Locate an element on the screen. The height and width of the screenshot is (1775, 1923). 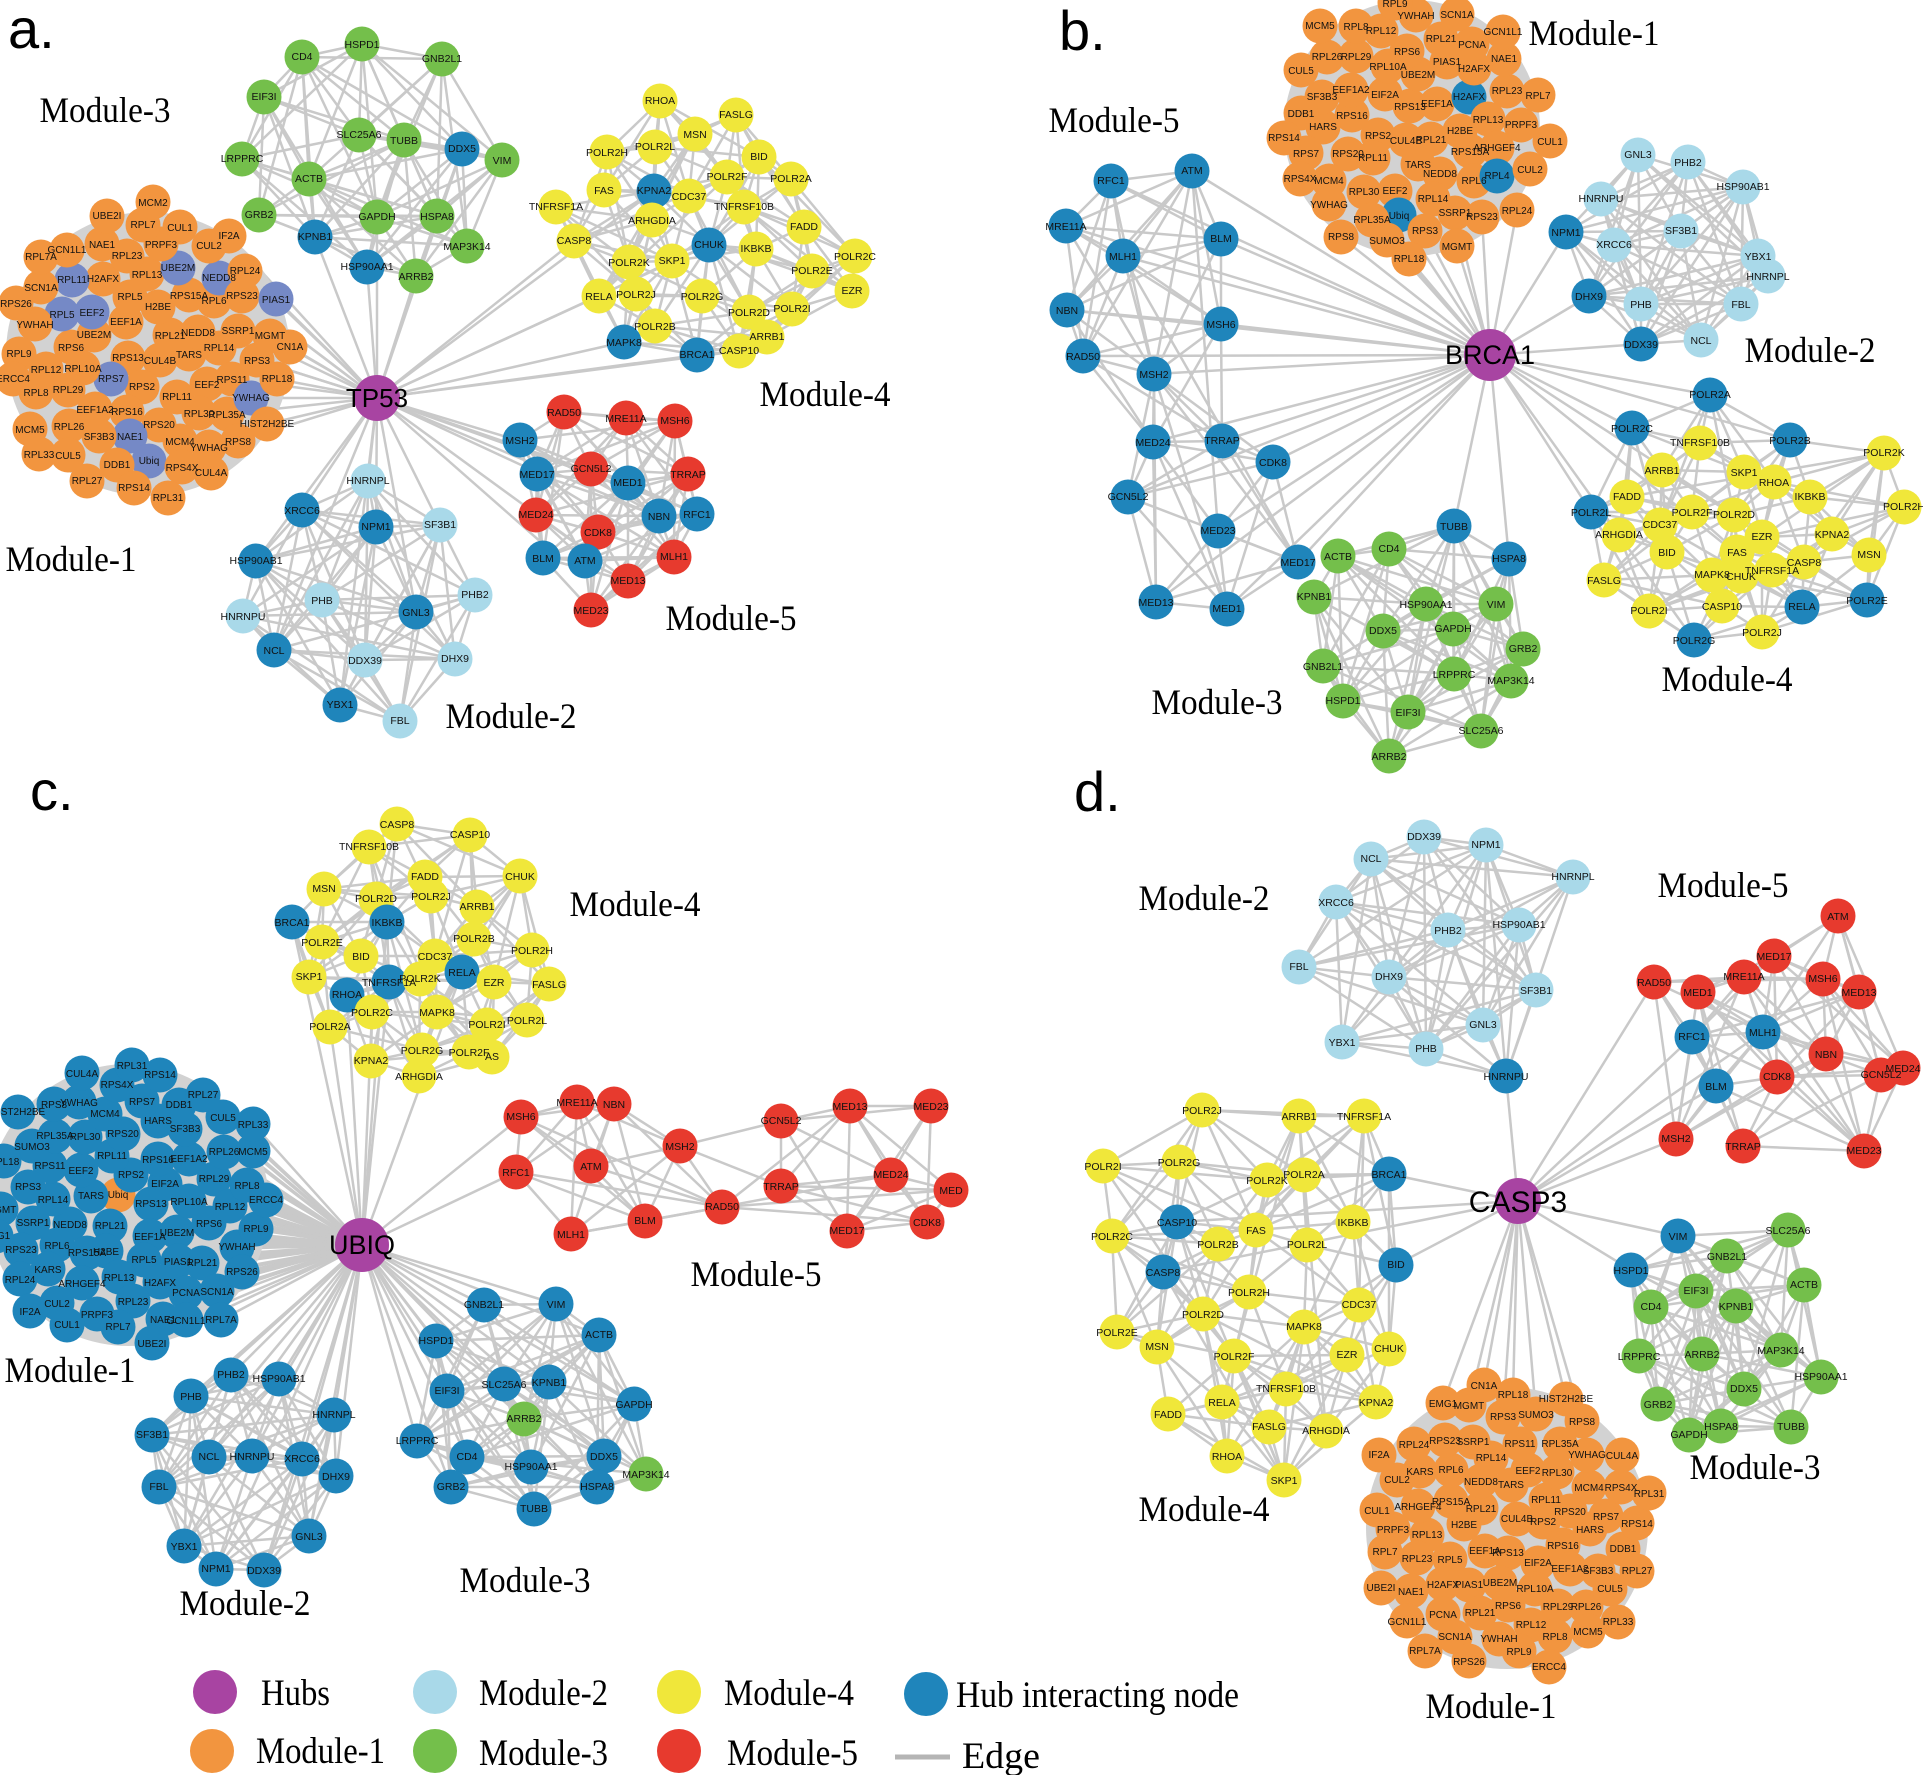
svg-text: MGMT is located at coordinates (1457, 247).